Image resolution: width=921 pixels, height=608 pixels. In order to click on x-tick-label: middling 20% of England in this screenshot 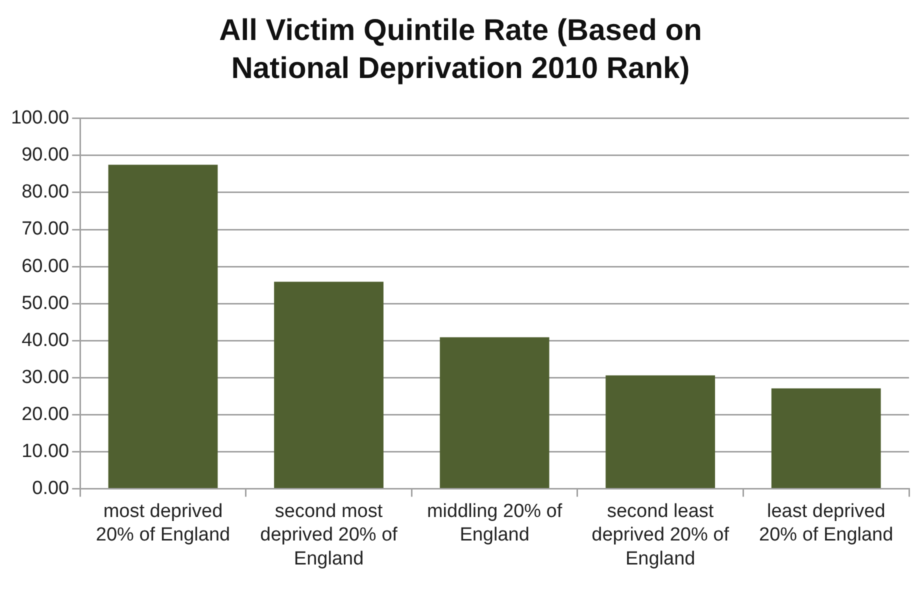, I will do `click(494, 523)`.